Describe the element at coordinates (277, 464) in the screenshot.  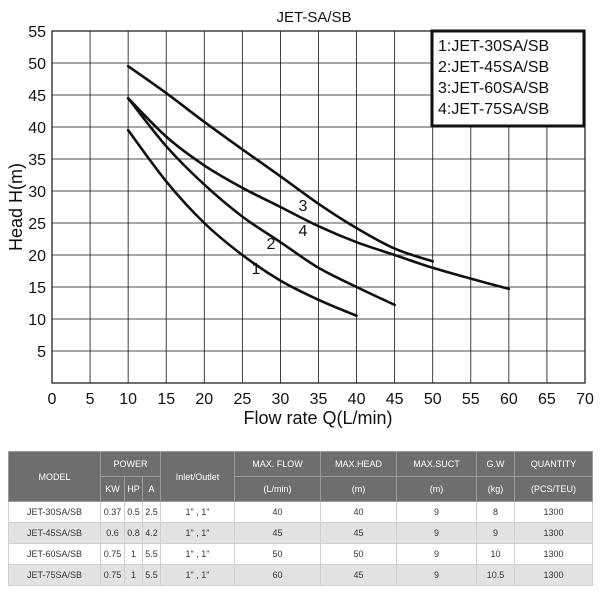
I see `header-max-flow: MAX. FLOW` at that location.